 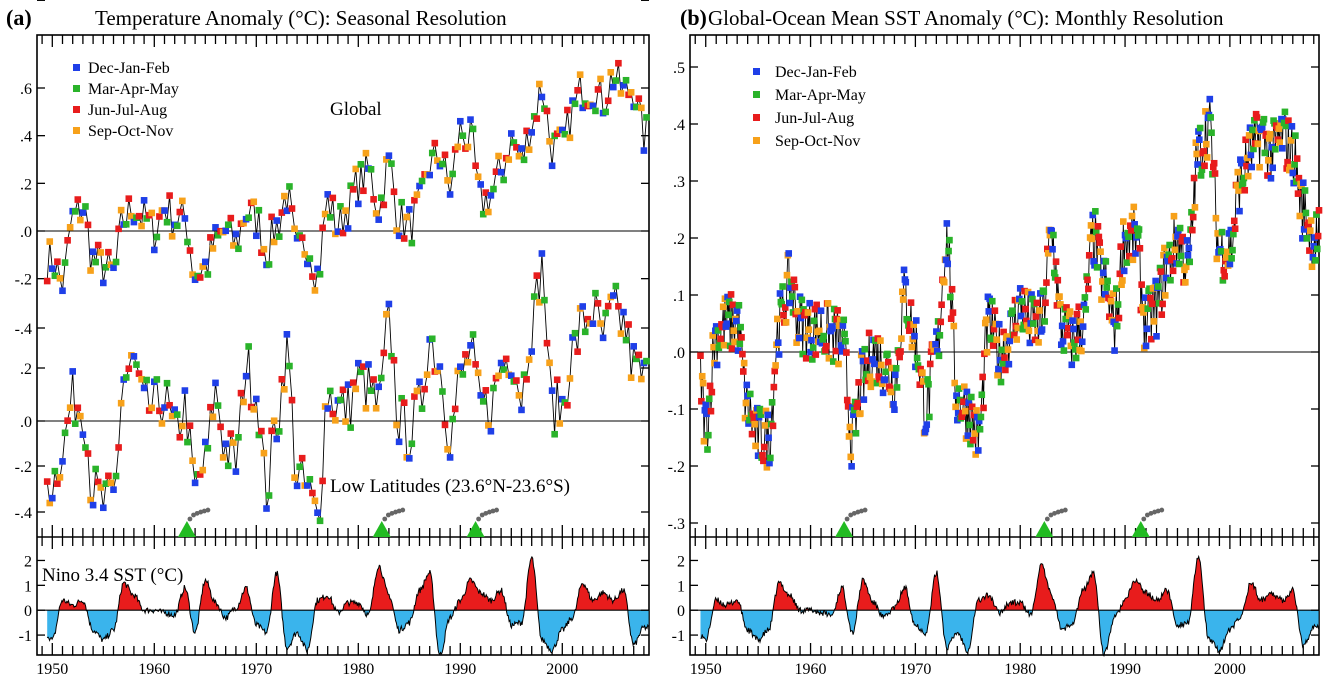 What do you see at coordinates (460, 669) in the screenshot?
I see `panel-a-x-tick-label: 1990` at bounding box center [460, 669].